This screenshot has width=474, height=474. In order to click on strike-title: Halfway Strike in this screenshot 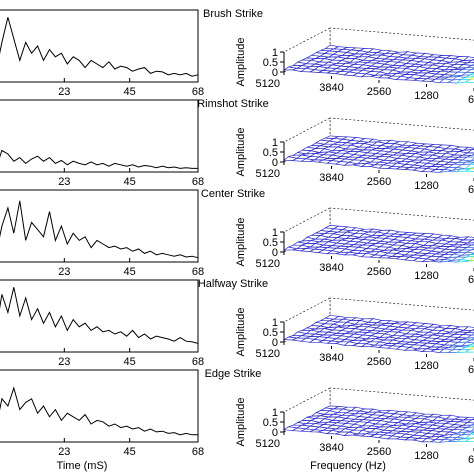, I will do `click(233, 284)`.